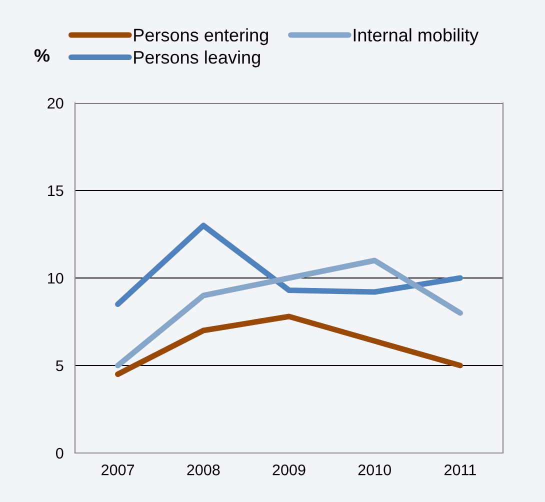  Describe the element at coordinates (56, 278) in the screenshot. I see `y-tick-label: 10` at that location.